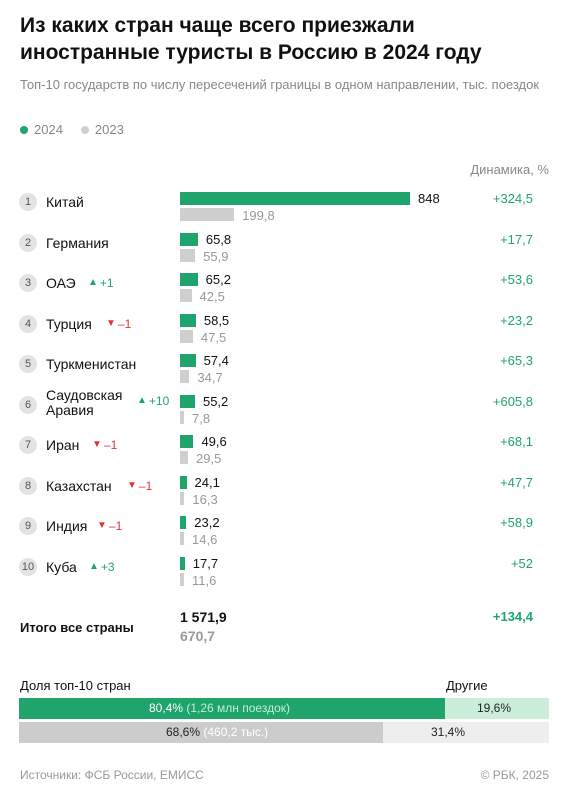  I want to click on value-label-2023: 7,8, so click(201, 418).